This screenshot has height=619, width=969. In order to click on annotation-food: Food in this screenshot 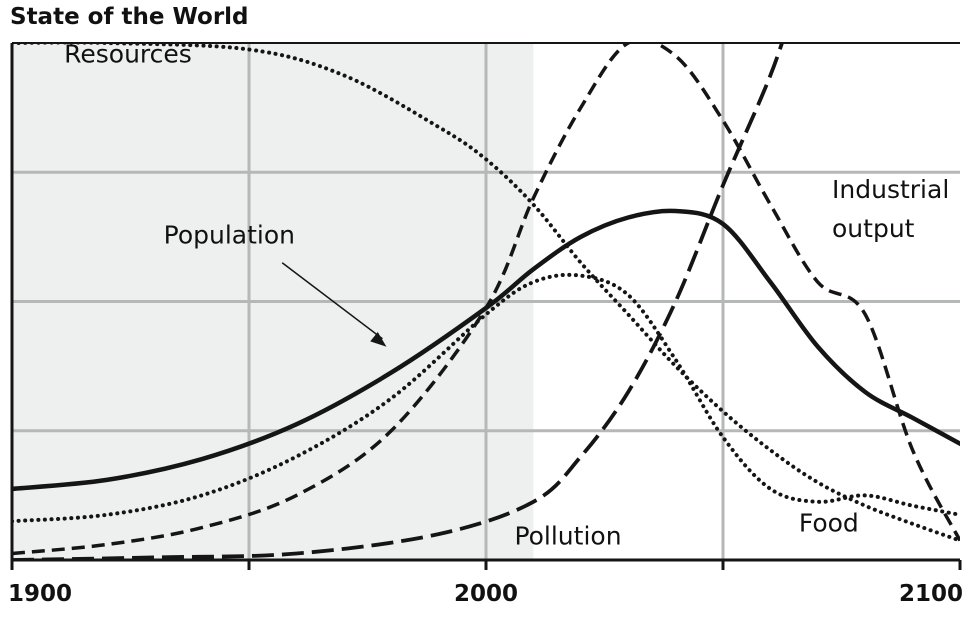, I will do `click(829, 523)`.